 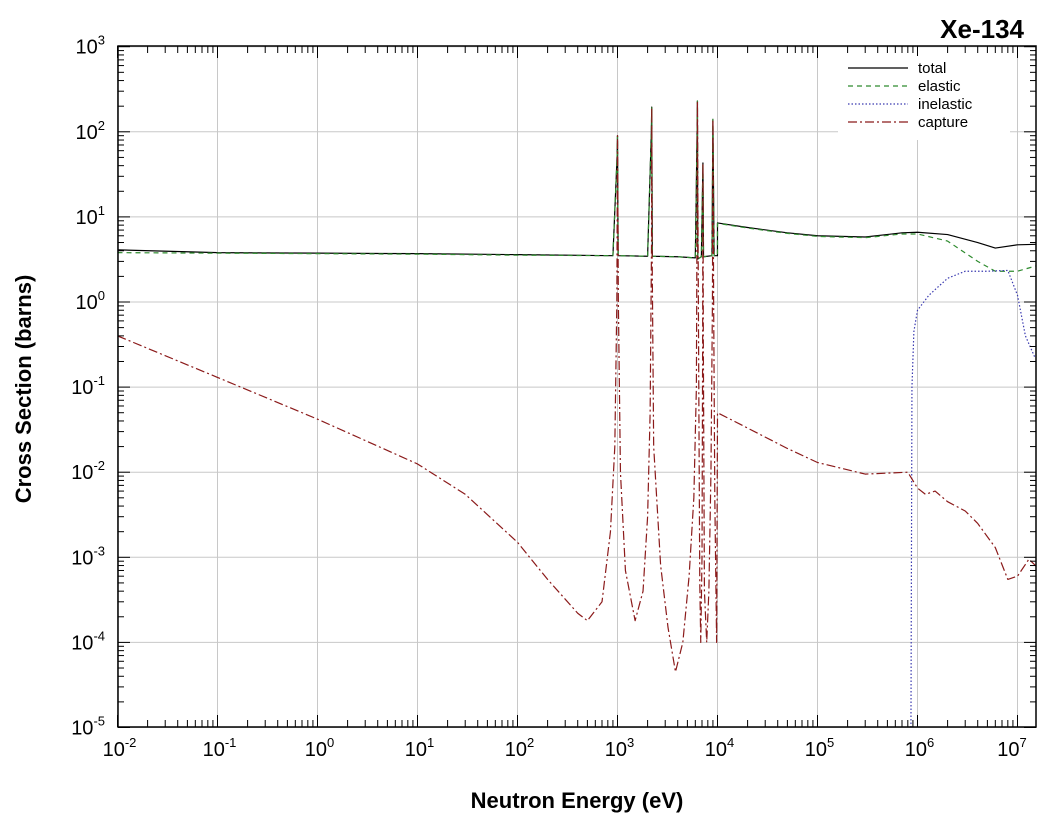 What do you see at coordinates (319, 748) in the screenshot?
I see `x-tick-label: 10⁰` at bounding box center [319, 748].